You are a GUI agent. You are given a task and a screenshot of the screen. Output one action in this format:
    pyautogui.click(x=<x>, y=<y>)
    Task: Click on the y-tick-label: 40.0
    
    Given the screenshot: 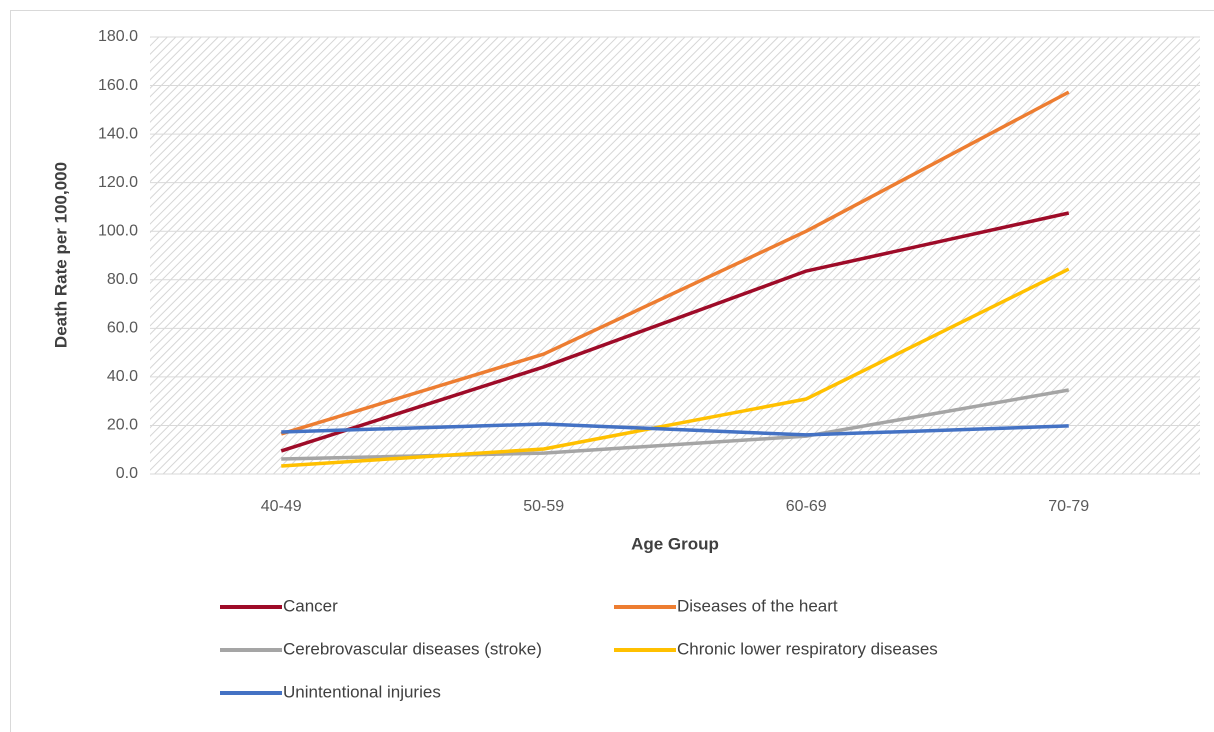 What is the action you would take?
    pyautogui.click(x=122, y=376)
    